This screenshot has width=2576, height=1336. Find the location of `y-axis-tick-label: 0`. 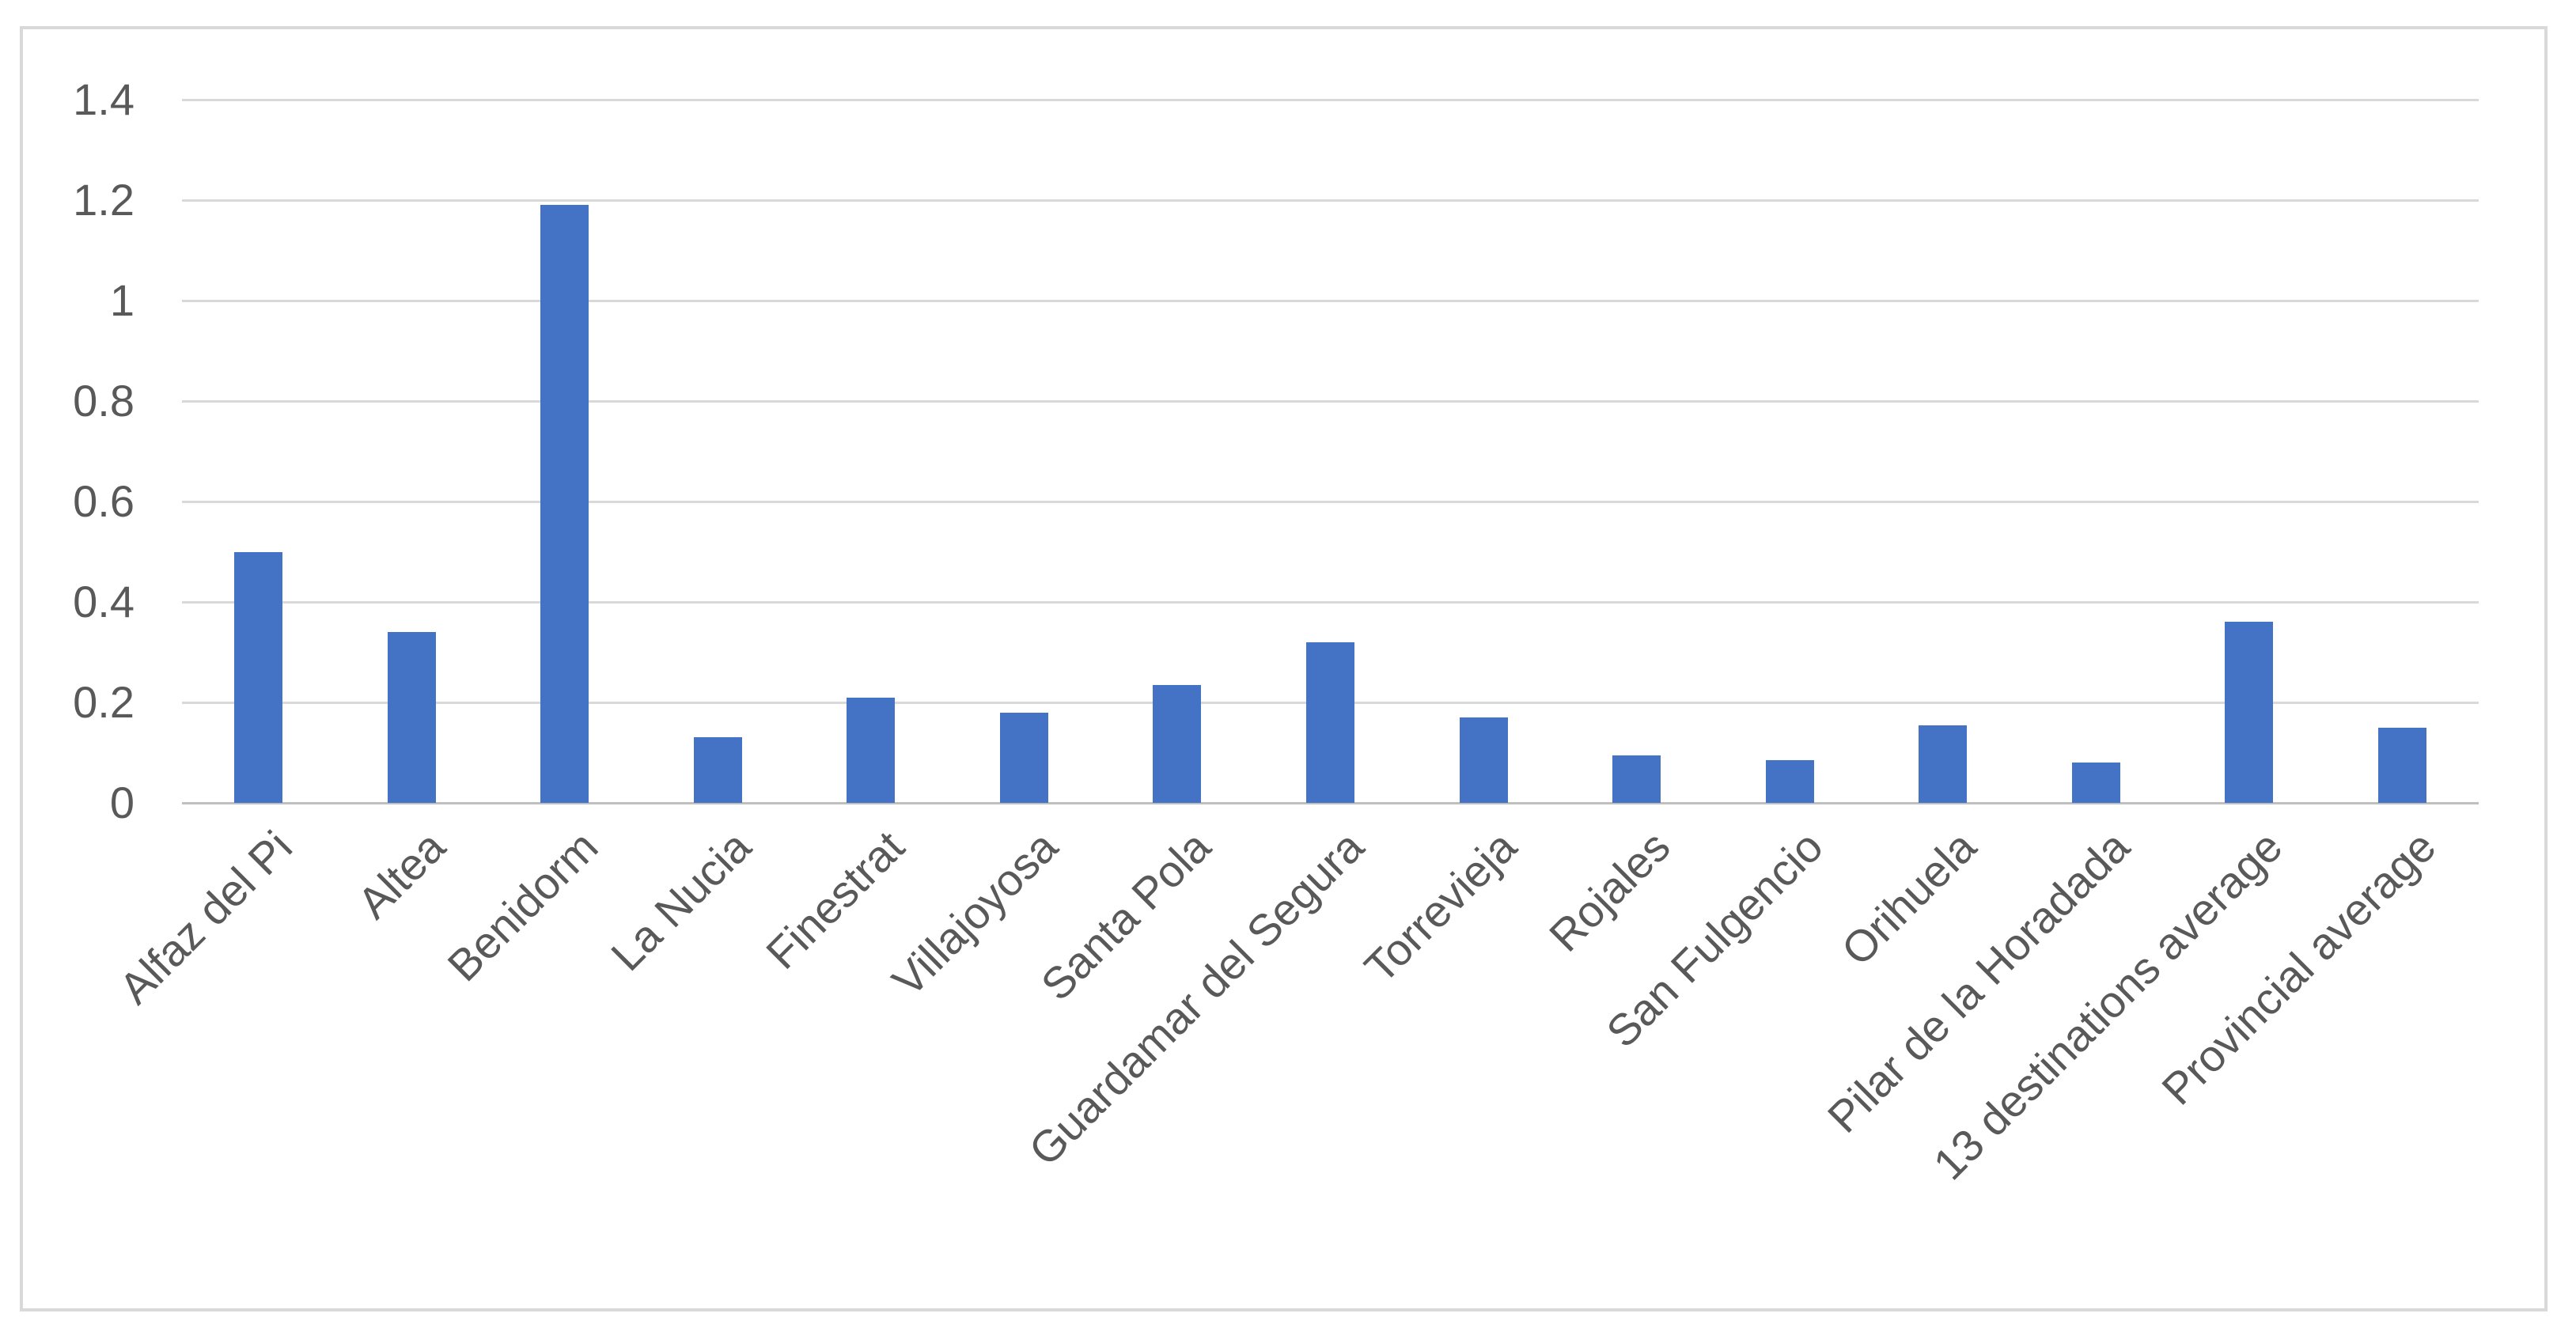

y-axis-tick-label: 0 is located at coordinates (121, 802).